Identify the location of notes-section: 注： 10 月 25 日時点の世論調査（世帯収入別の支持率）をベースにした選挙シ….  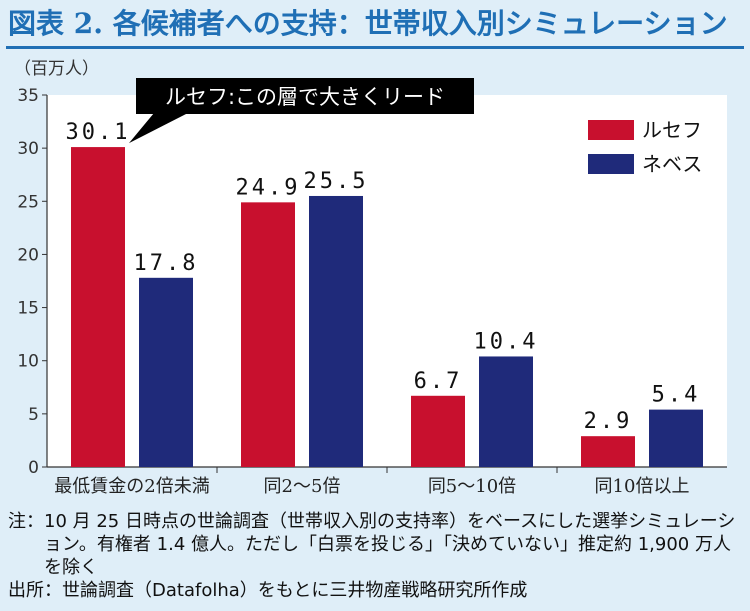
(376, 556).